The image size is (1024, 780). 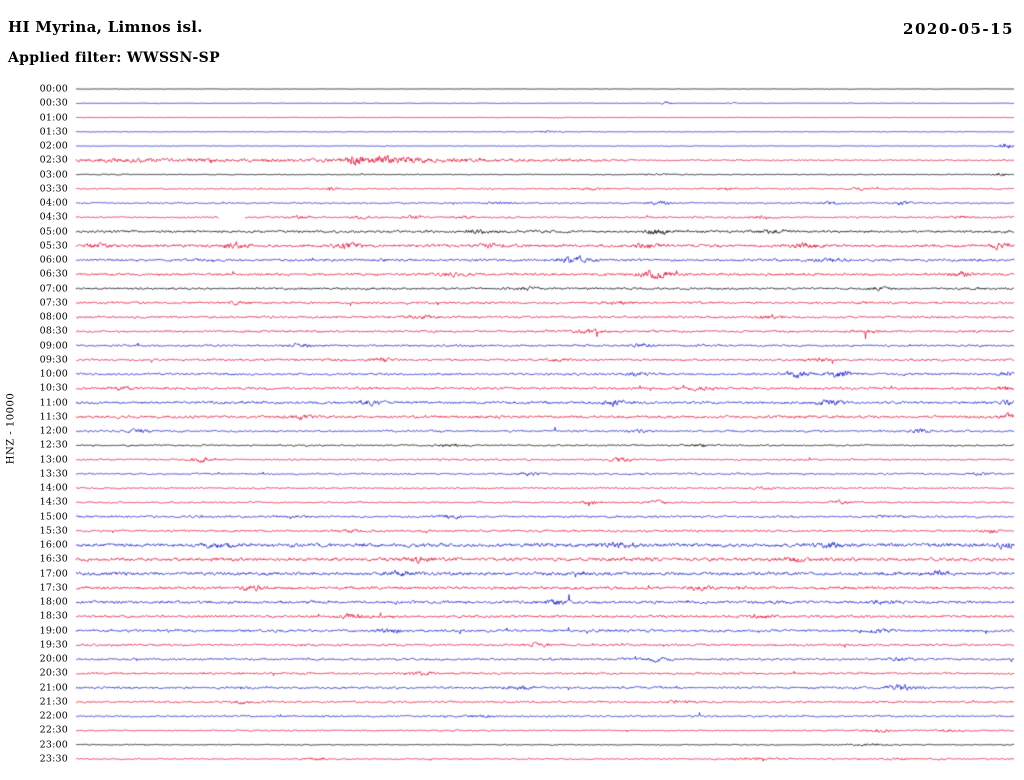 What do you see at coordinates (53, 730) in the screenshot?
I see `time-label: 22:30` at bounding box center [53, 730].